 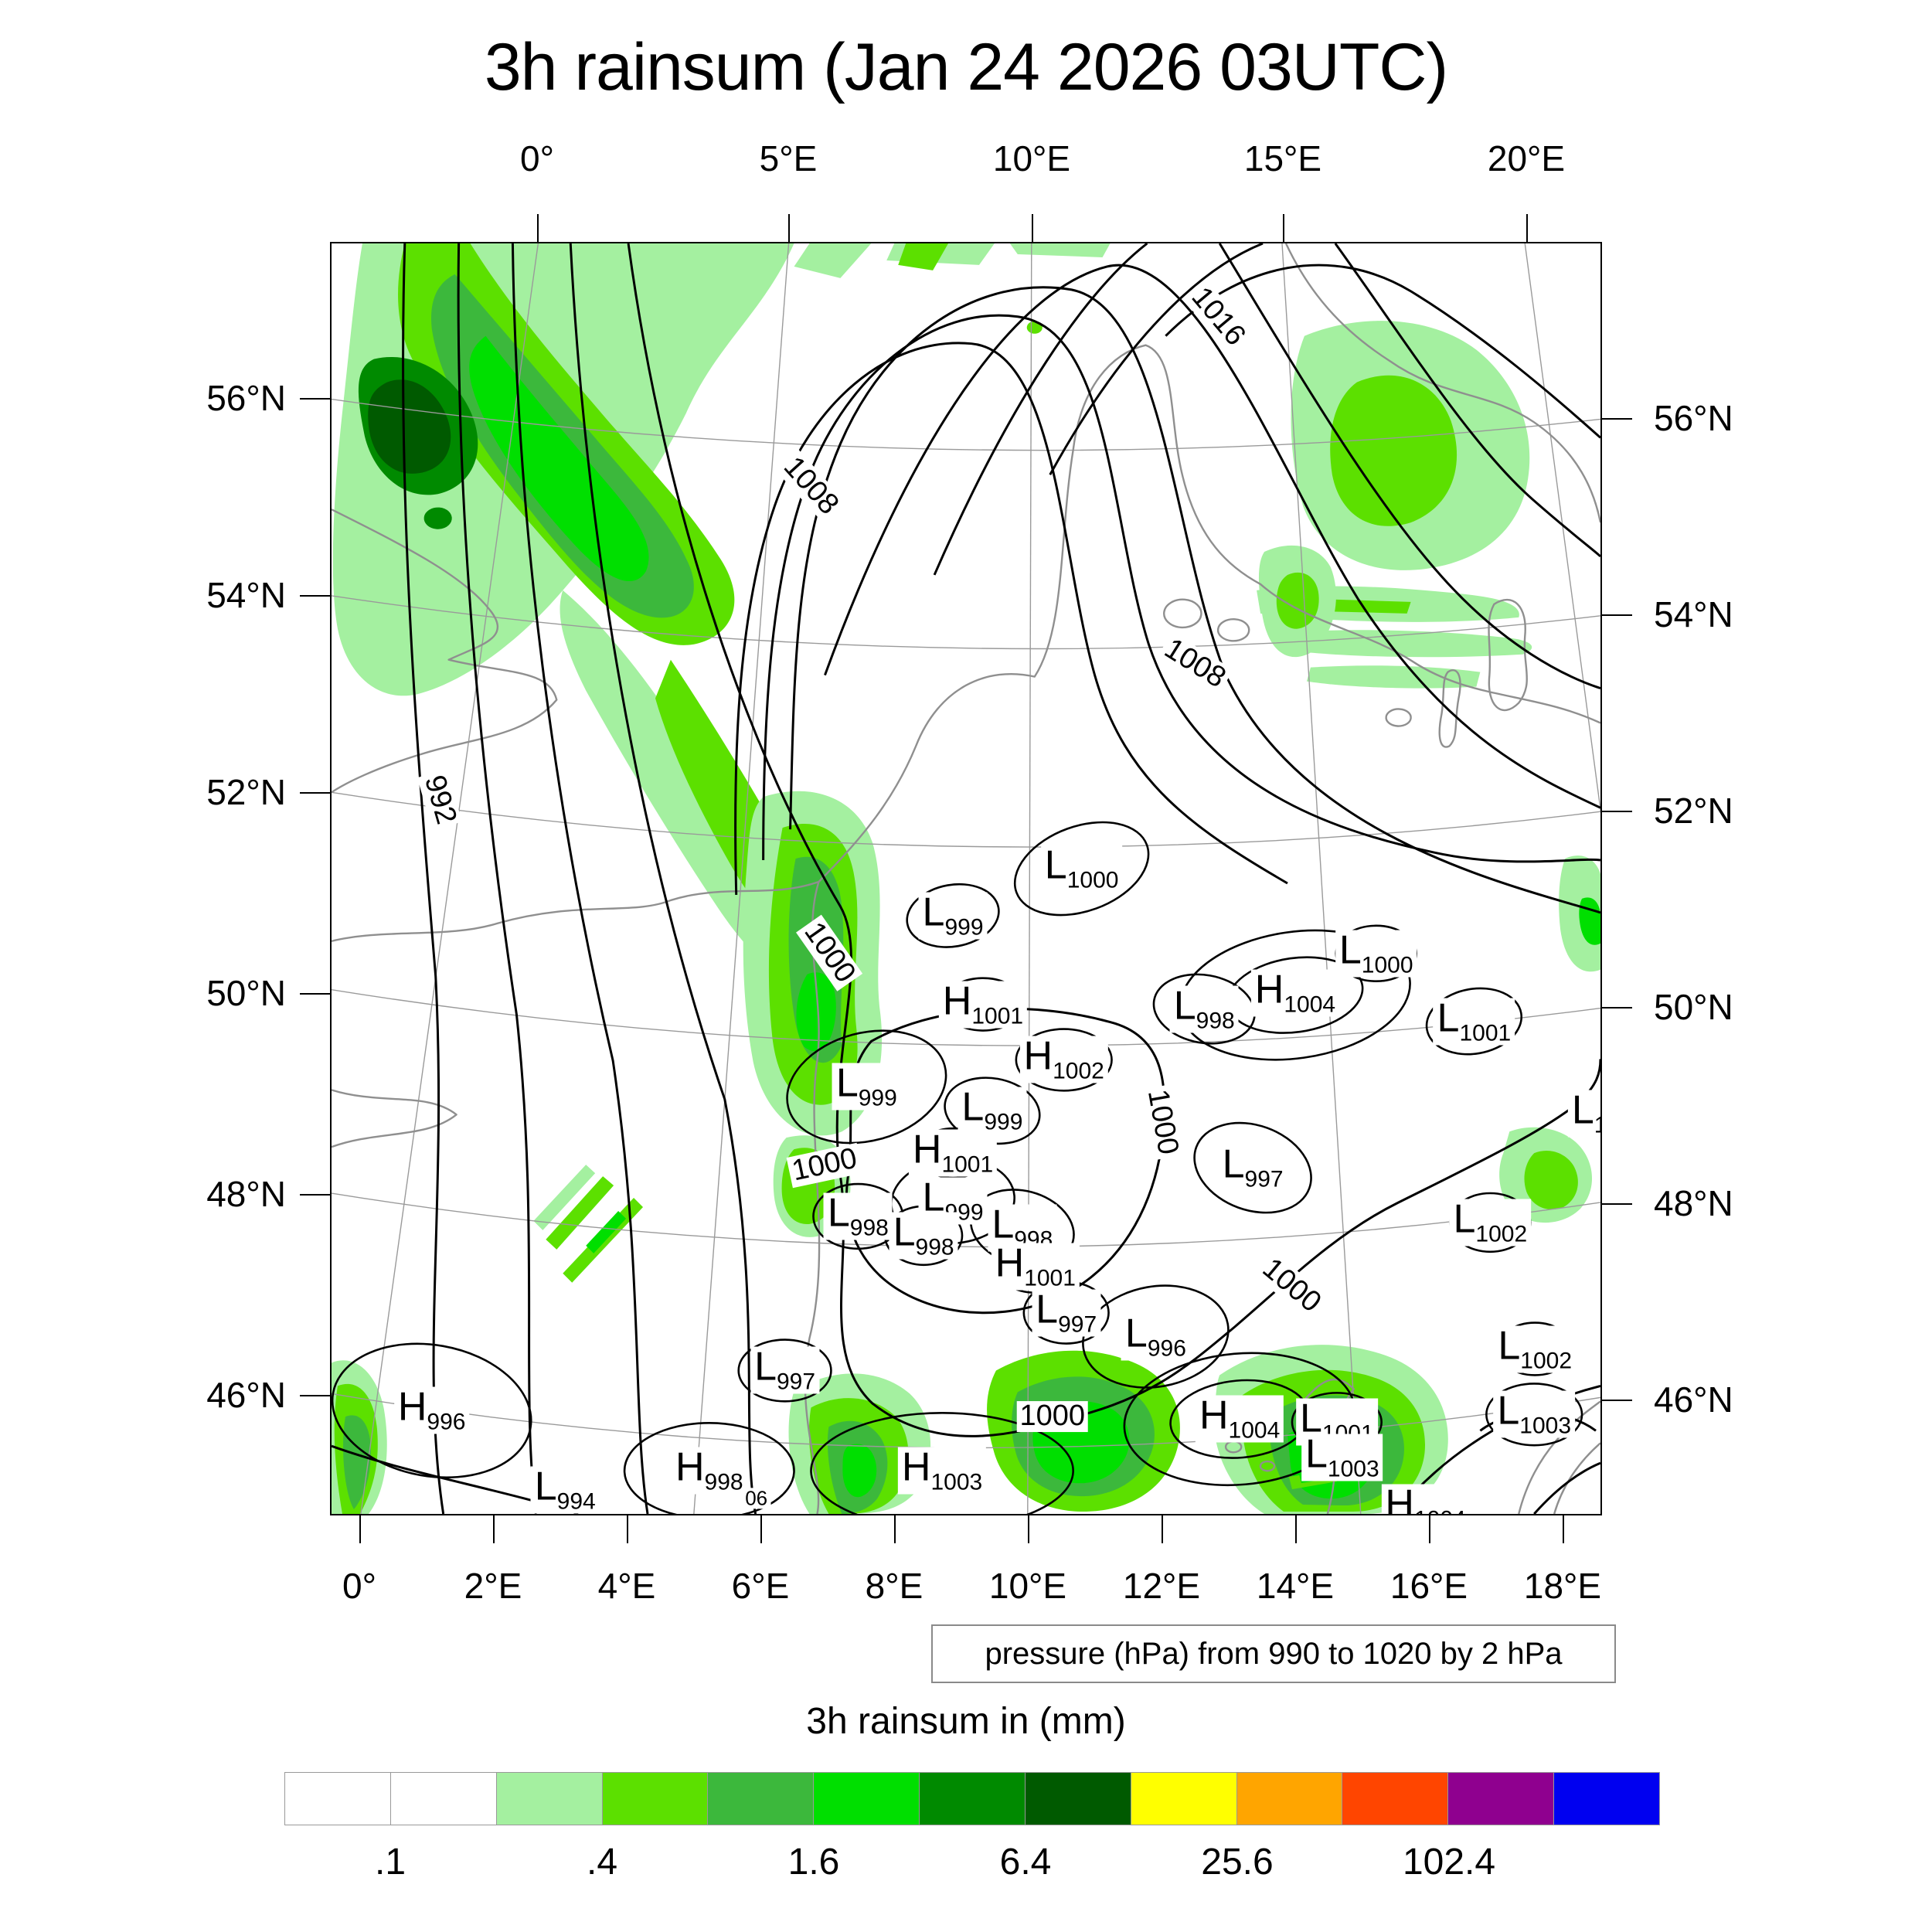 I want to click on colorbar, so click(x=972, y=1799).